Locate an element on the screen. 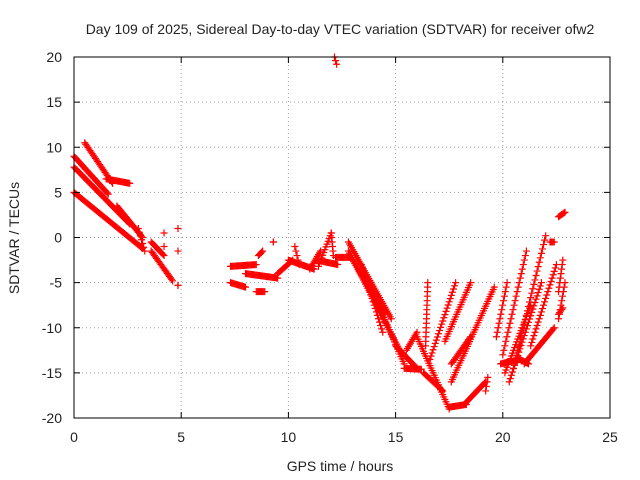 This screenshot has height=480, width=640. y-tick-label: 5 is located at coordinates (58, 192).